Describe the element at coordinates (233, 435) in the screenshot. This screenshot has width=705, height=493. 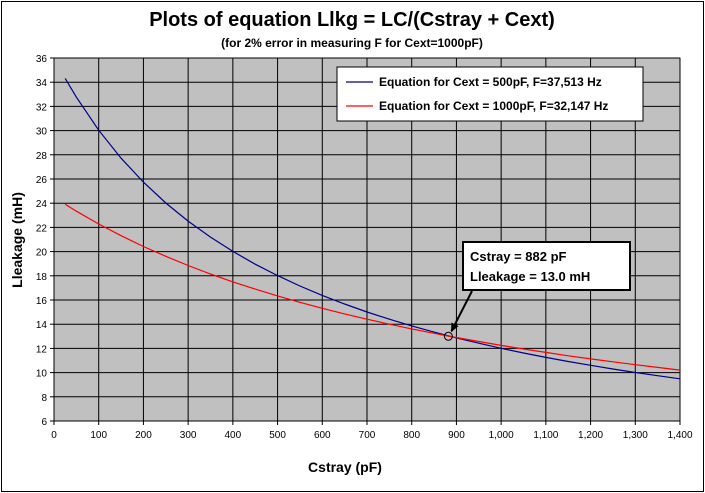
I see `x-tick-label: 400` at that location.